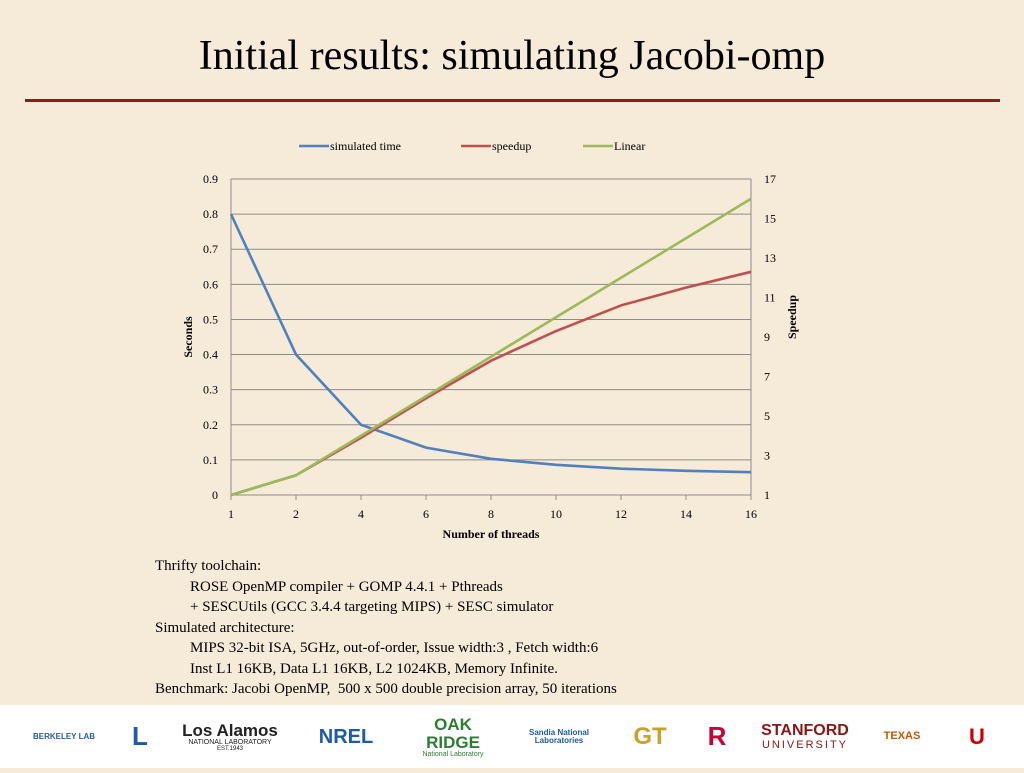 Image resolution: width=1024 pixels, height=773 pixels. What do you see at coordinates (512, 56) in the screenshot?
I see `slide-title: Initial results: simulating Jacobi-omp` at bounding box center [512, 56].